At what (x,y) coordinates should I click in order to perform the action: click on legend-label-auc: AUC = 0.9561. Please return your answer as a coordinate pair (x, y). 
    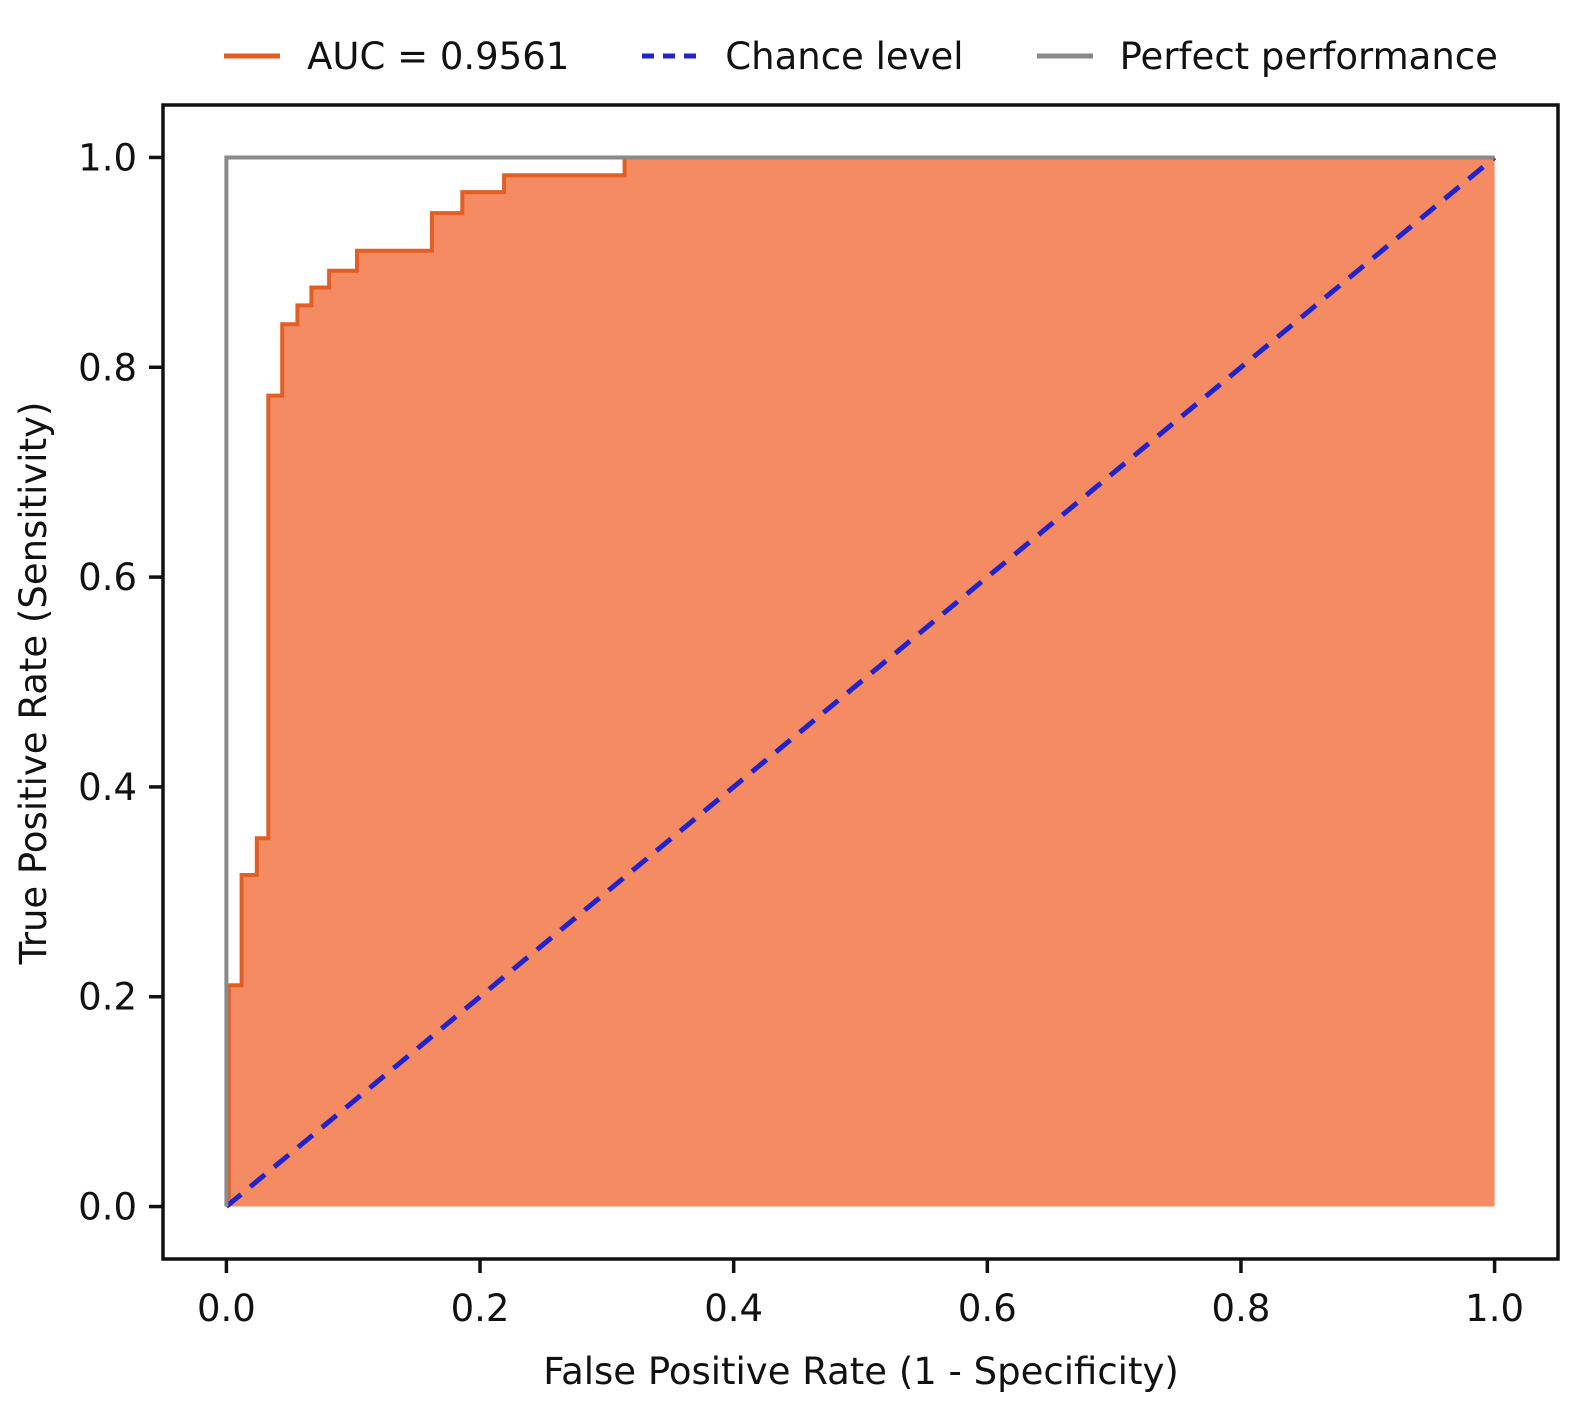
    Looking at the image, I should click on (438, 56).